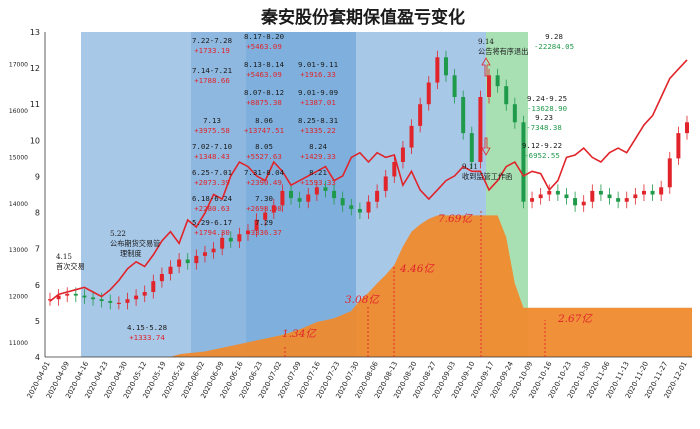  What do you see at coordinates (547, 108) in the screenshot?
I see `period-value: -13628.90` at bounding box center [547, 108].